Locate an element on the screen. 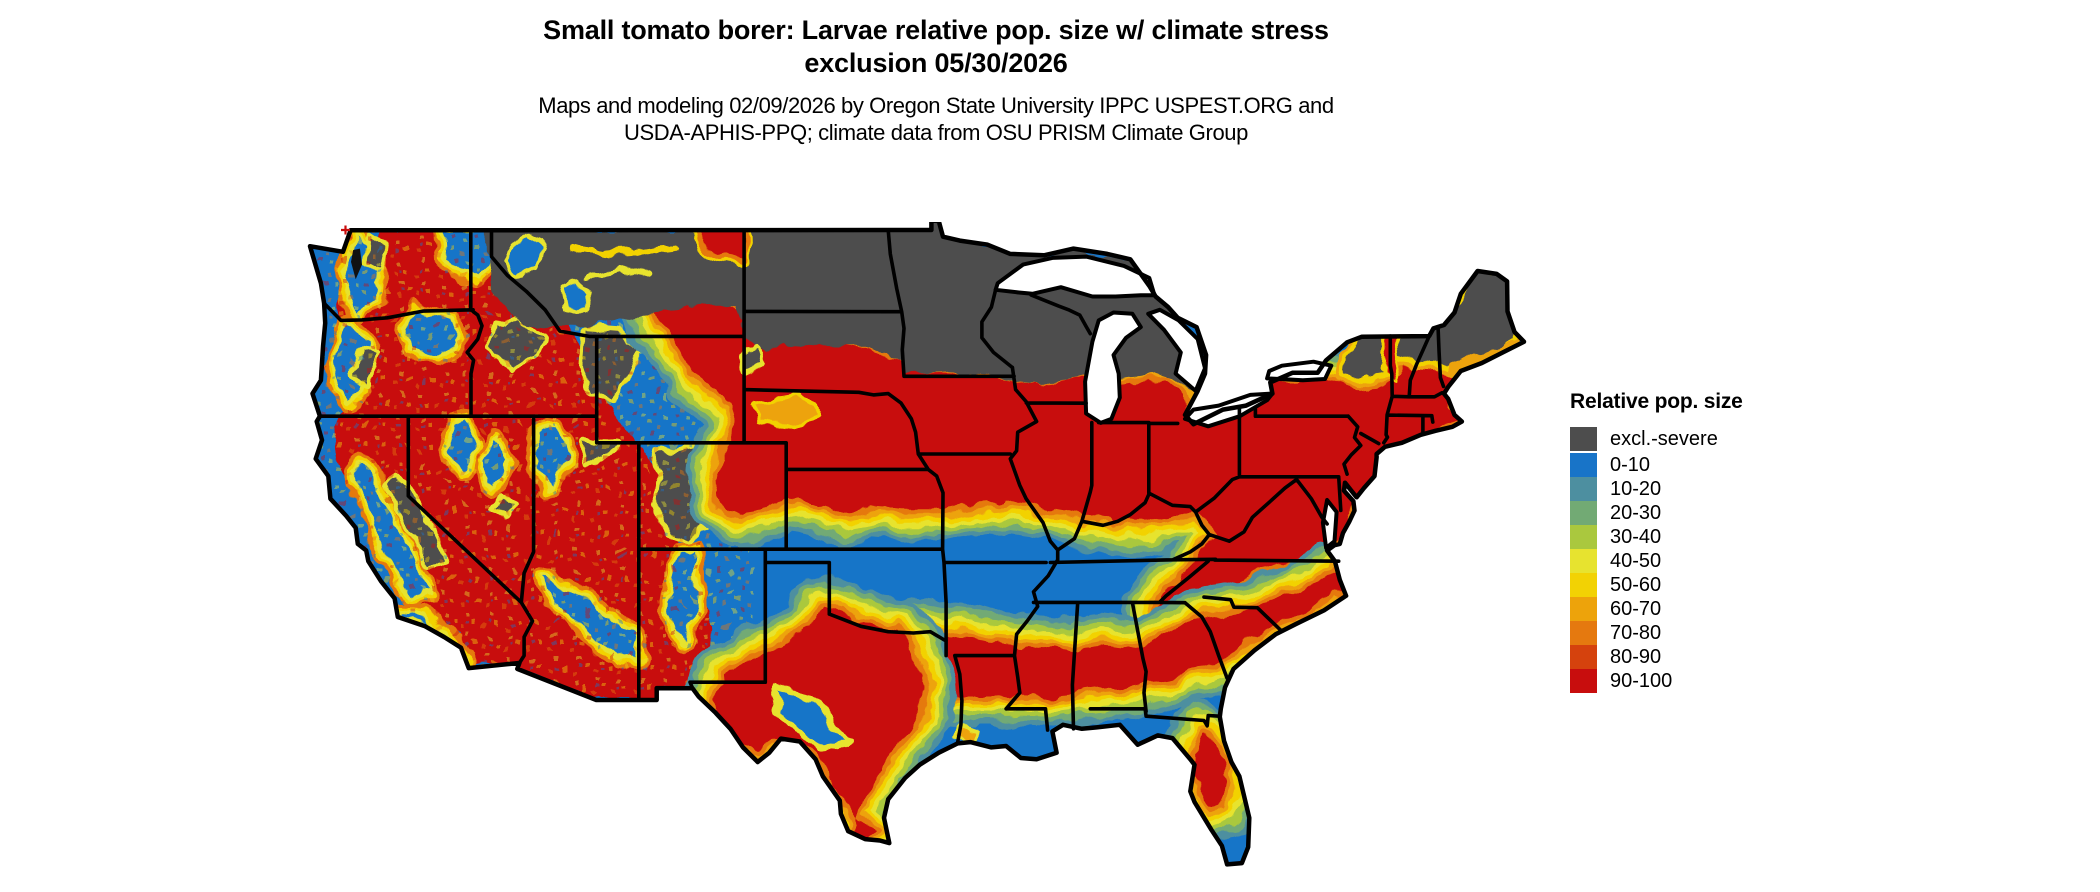 Image resolution: width=2100 pixels, height=892 pixels. legend-item: 10-20 is located at coordinates (1720, 489).